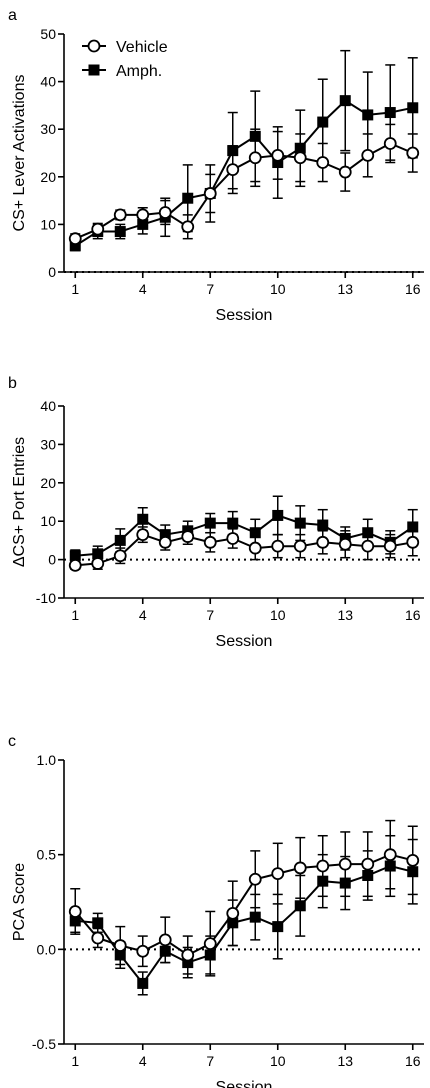  I want to click on legend-label: Vehicle, so click(142, 47).